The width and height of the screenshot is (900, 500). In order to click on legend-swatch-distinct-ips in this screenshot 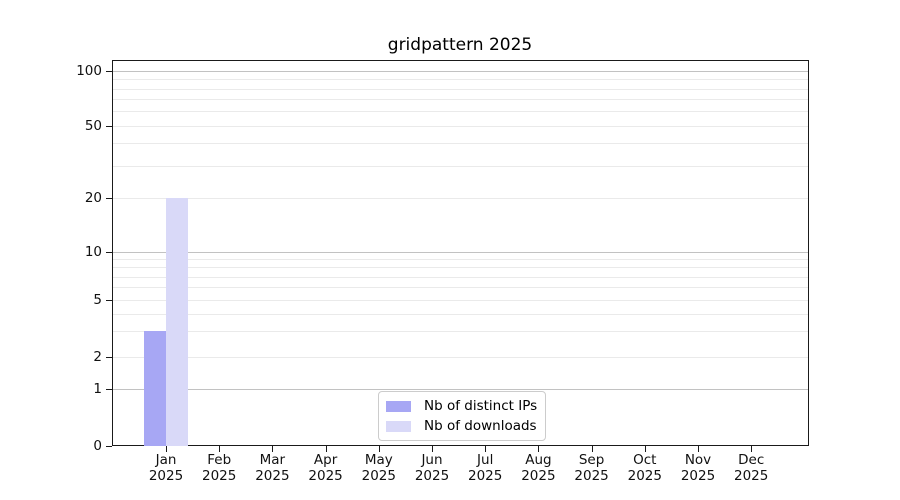, I will do `click(398, 406)`.